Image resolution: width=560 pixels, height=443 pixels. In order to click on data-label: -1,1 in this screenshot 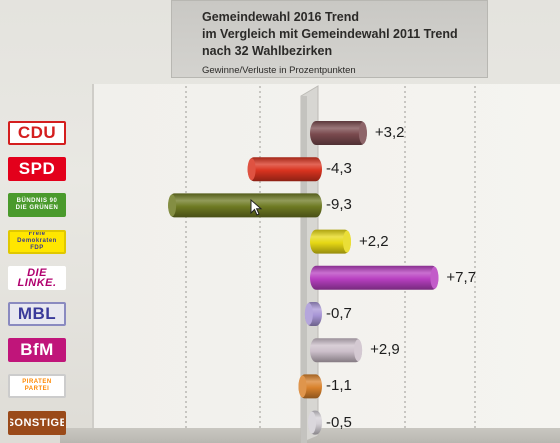, I will do `click(339, 386)`.